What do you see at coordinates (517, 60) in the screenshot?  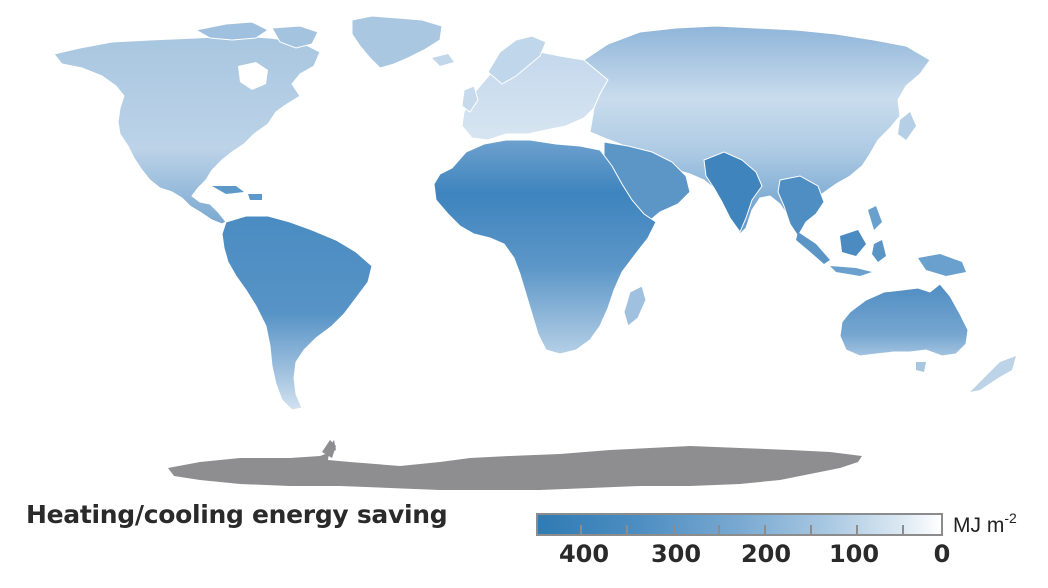 I see `scandinavia` at bounding box center [517, 60].